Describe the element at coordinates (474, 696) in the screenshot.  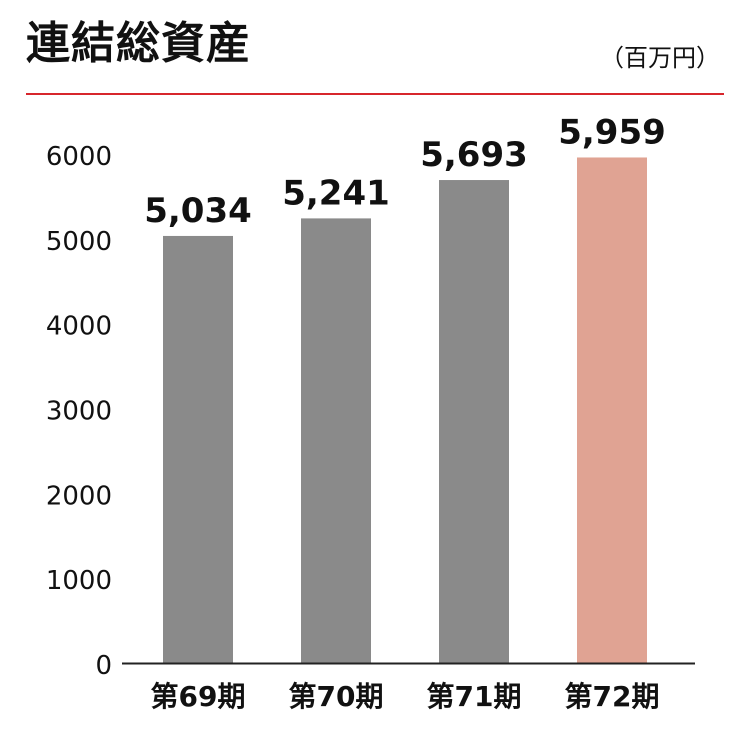
I see `x-category-label: 第71期` at that location.